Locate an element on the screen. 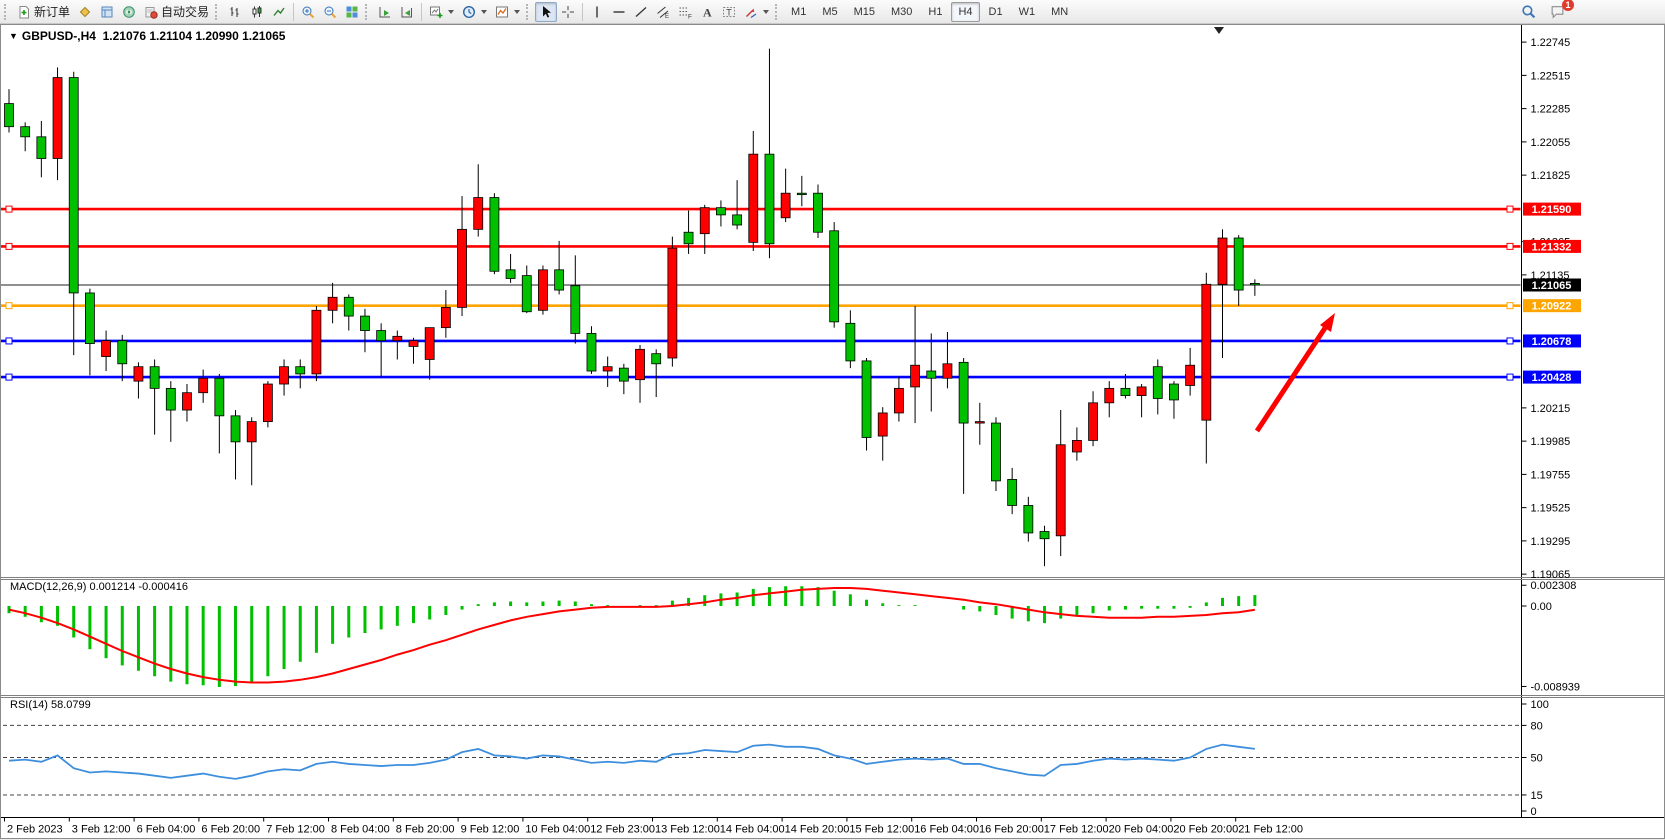 Image resolution: width=1665 pixels, height=840 pixels. trend-arrow-annotation is located at coordinates (1294, 373).